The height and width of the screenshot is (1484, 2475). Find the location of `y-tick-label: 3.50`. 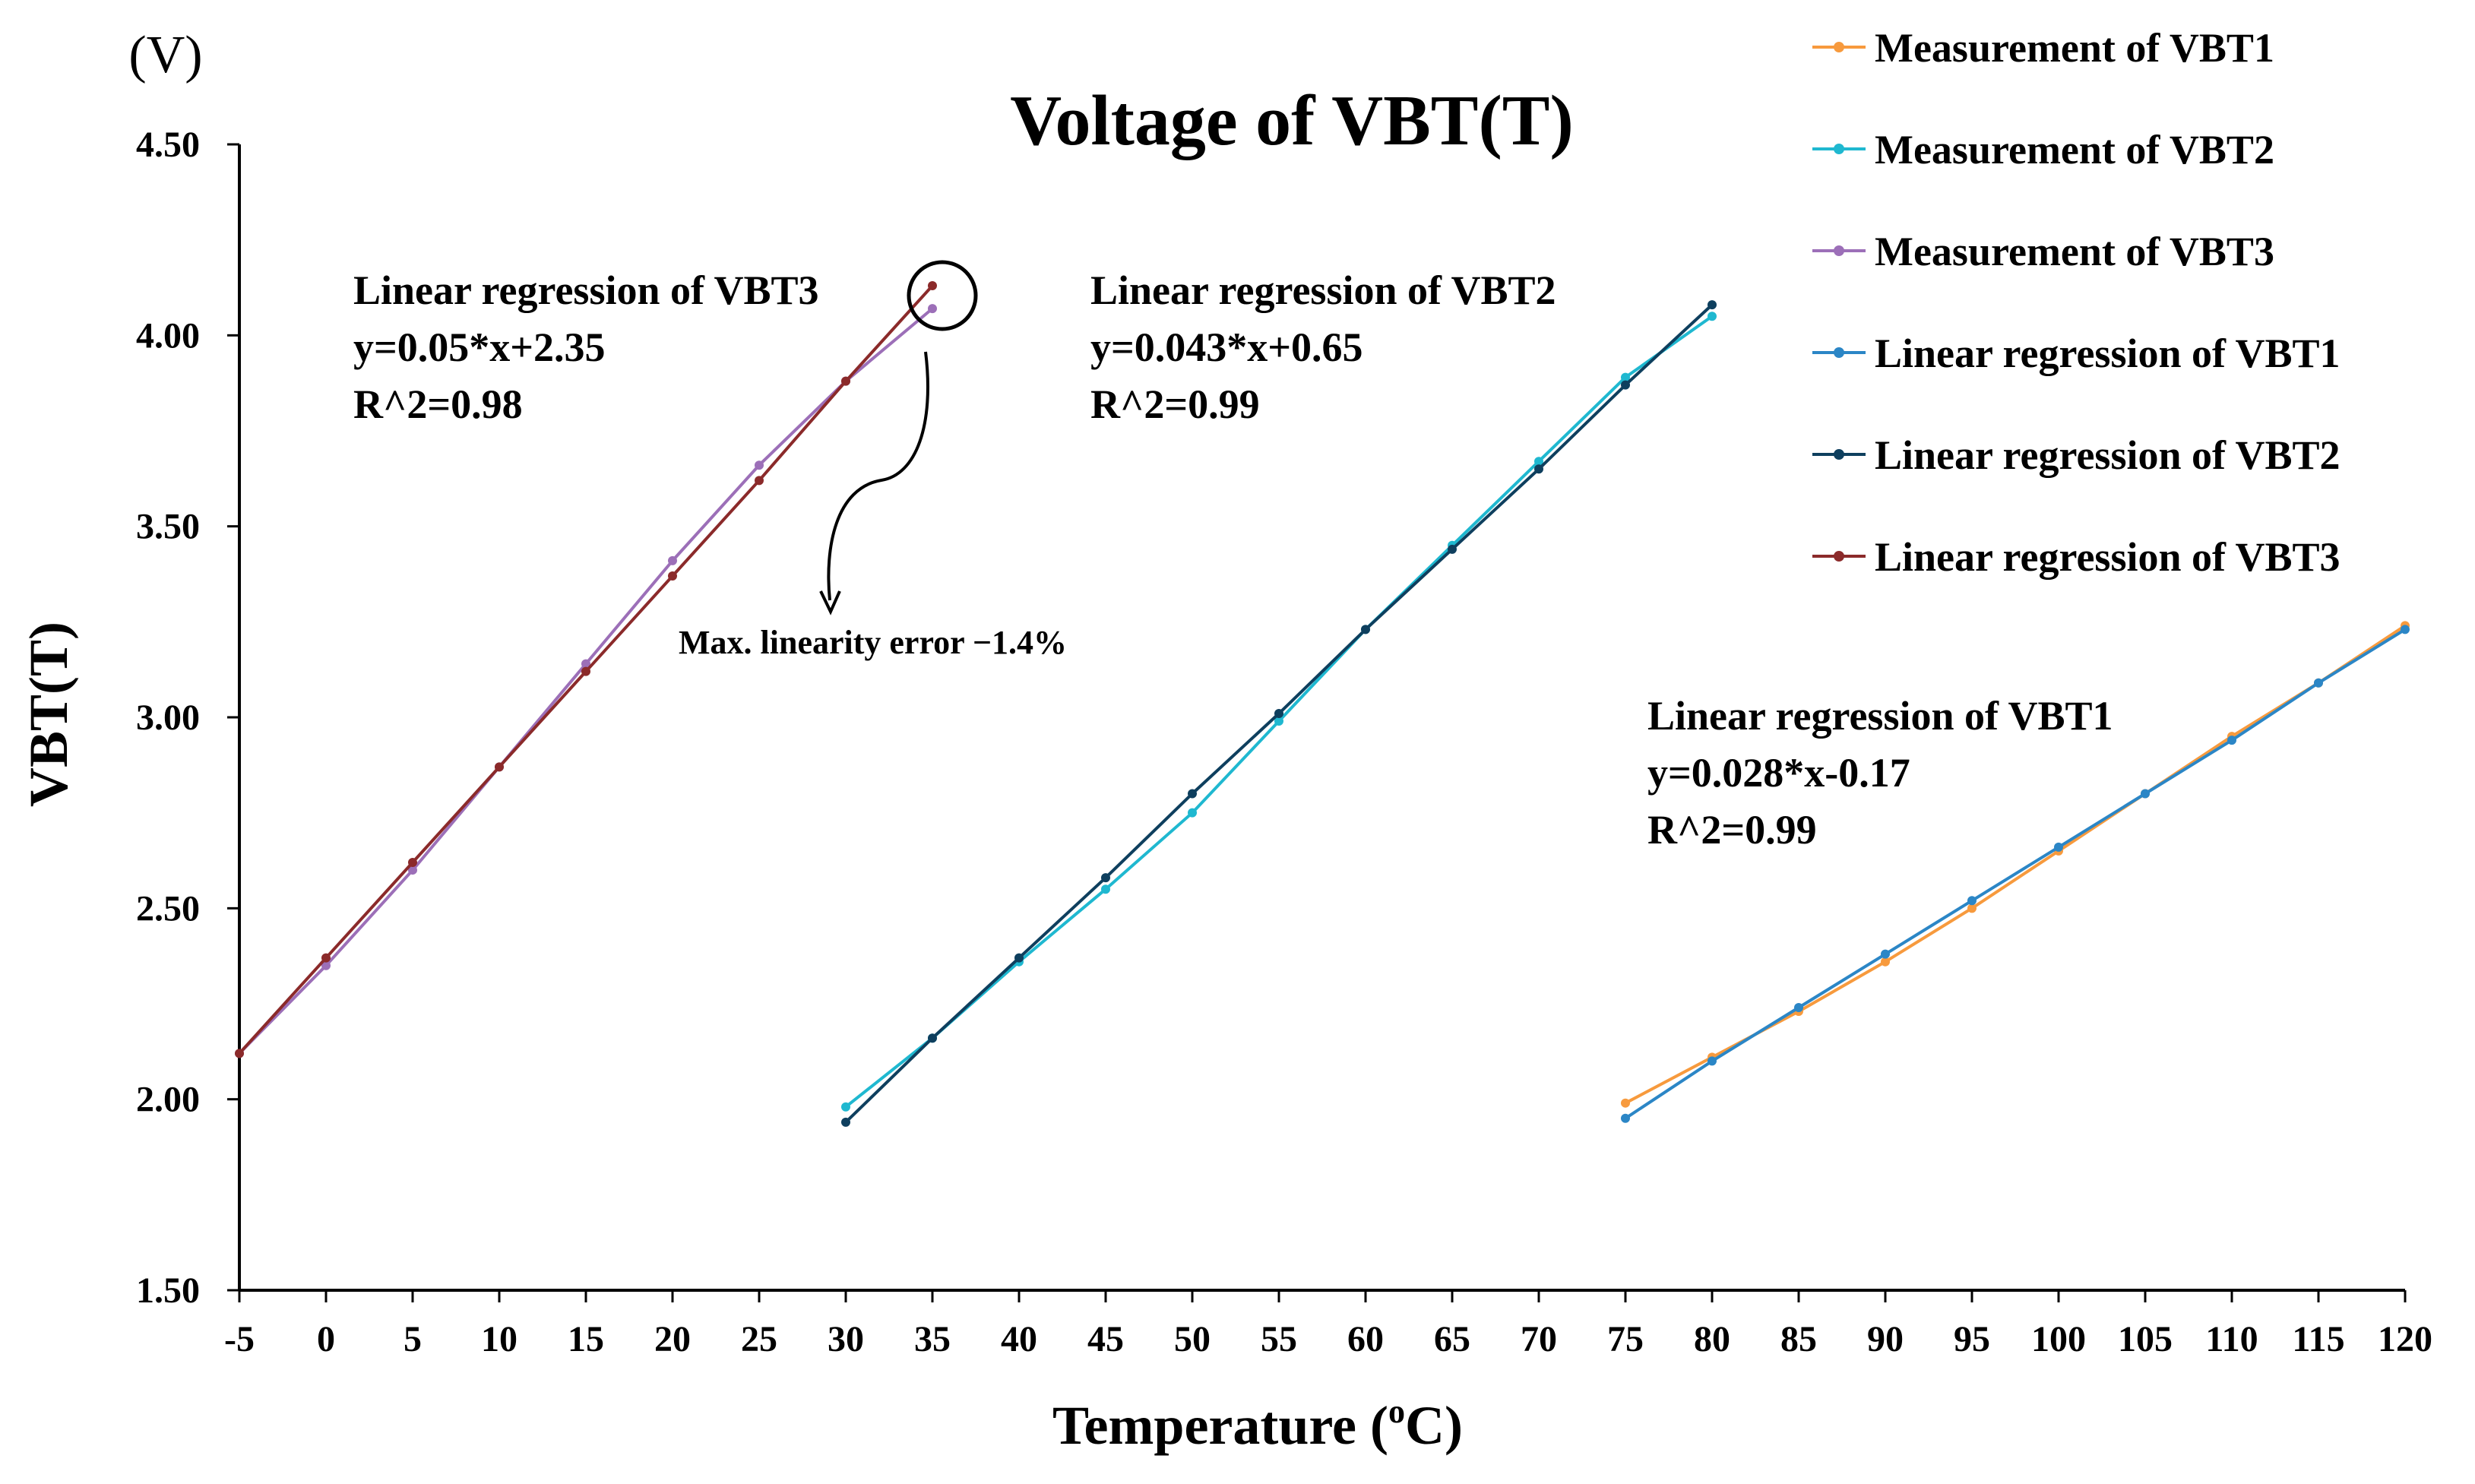

y-tick-label: 3.50 is located at coordinates (168, 527).